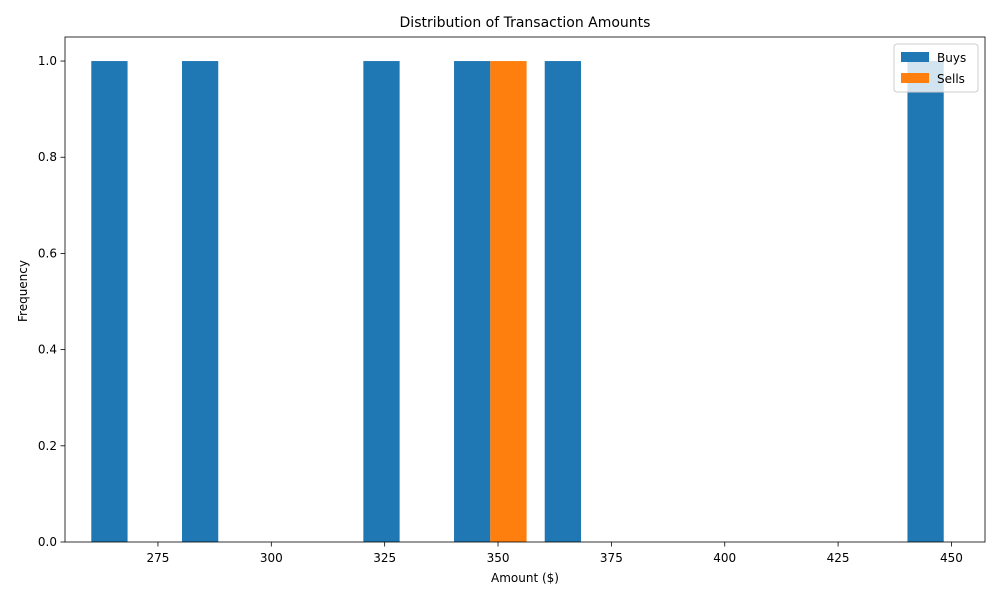 The height and width of the screenshot is (600, 1000). What do you see at coordinates (47, 157) in the screenshot?
I see `y-tick-label: 0.8` at bounding box center [47, 157].